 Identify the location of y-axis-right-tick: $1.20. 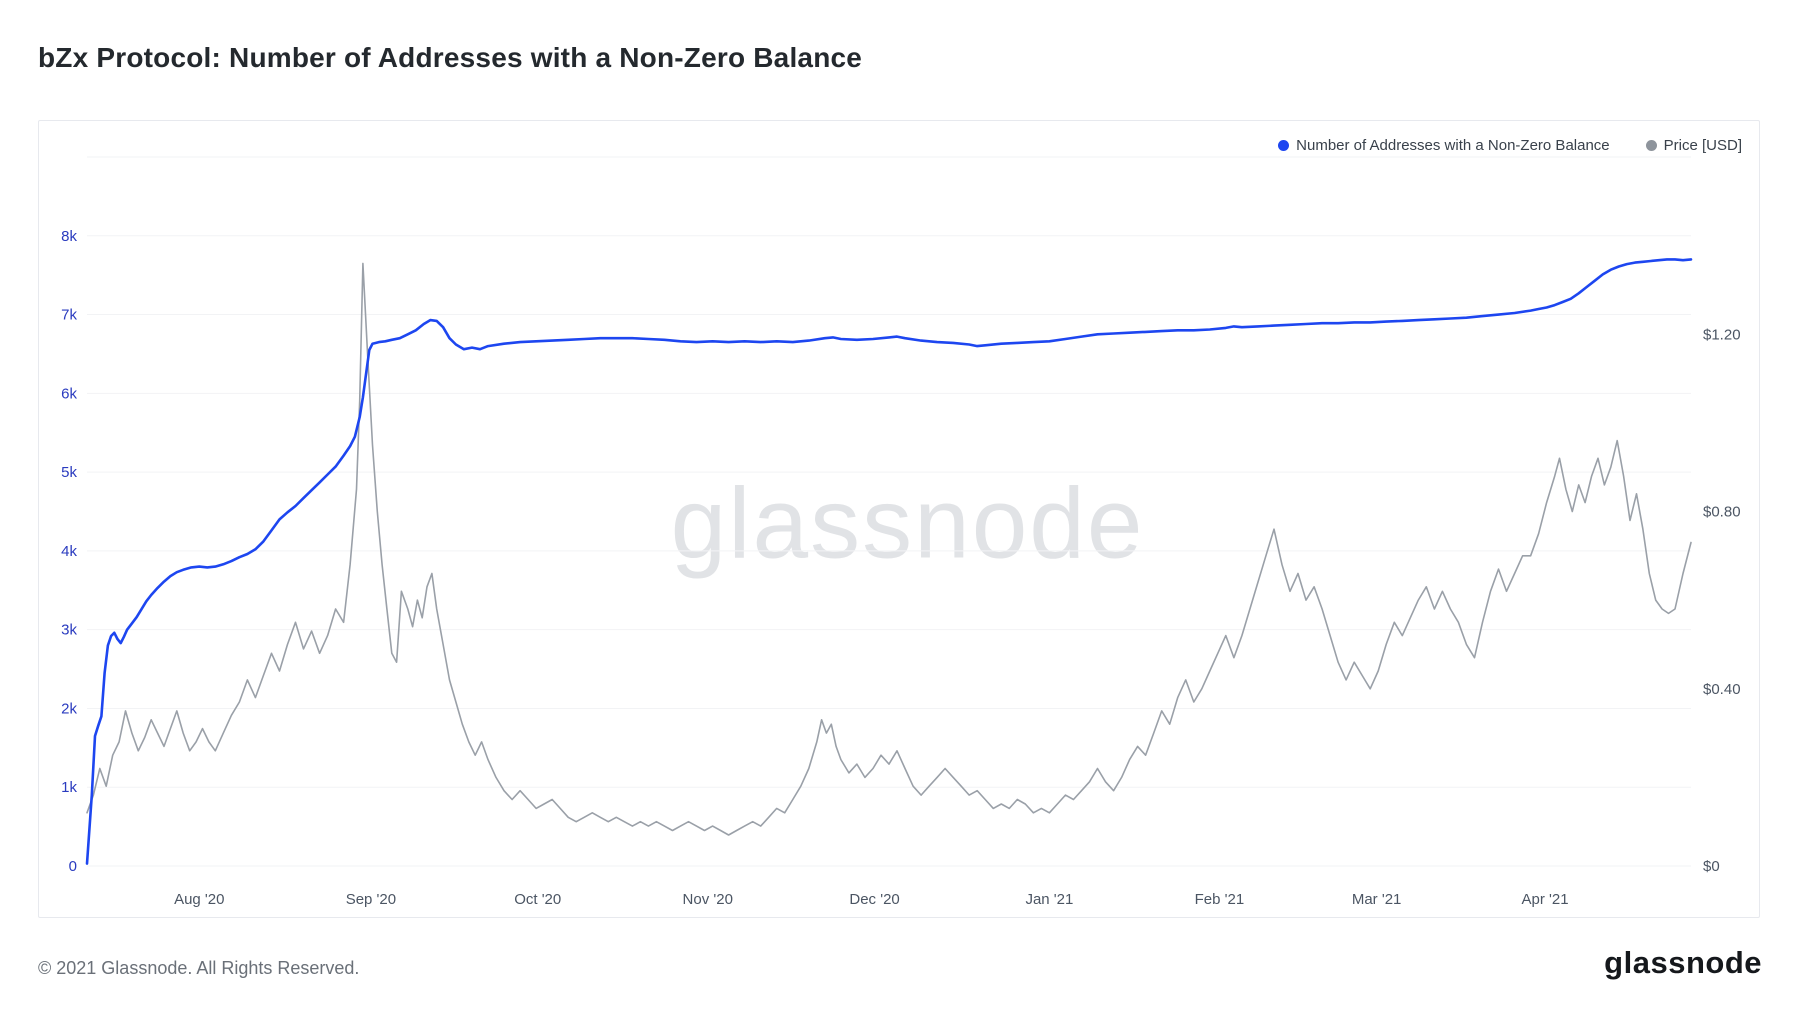
(1722, 334).